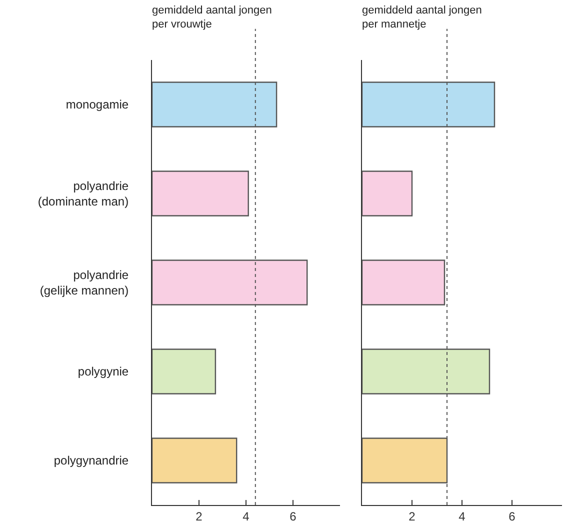 This screenshot has width=566, height=531. Describe the element at coordinates (83, 193) in the screenshot. I see `y-tick-label: polyandrie (dominante man)` at that location.